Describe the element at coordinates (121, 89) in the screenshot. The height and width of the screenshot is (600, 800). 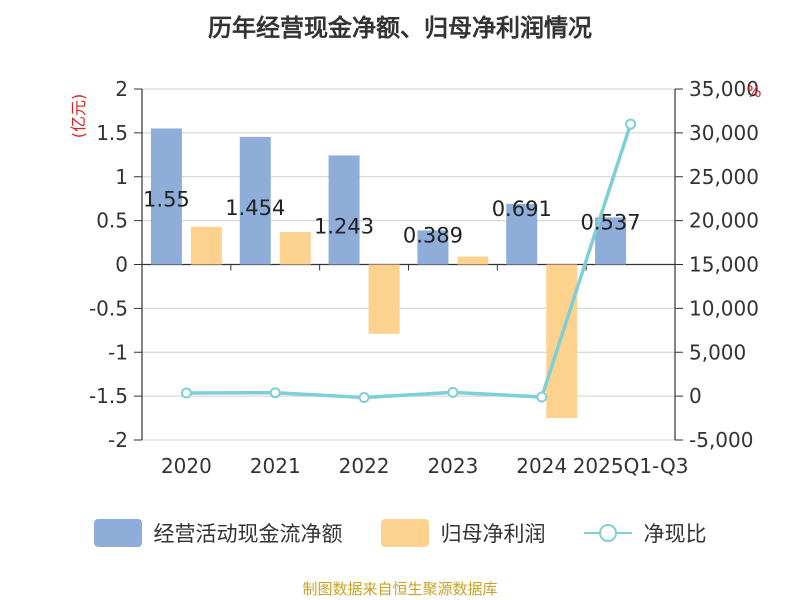
I see `y-left-tick-label: 2` at that location.